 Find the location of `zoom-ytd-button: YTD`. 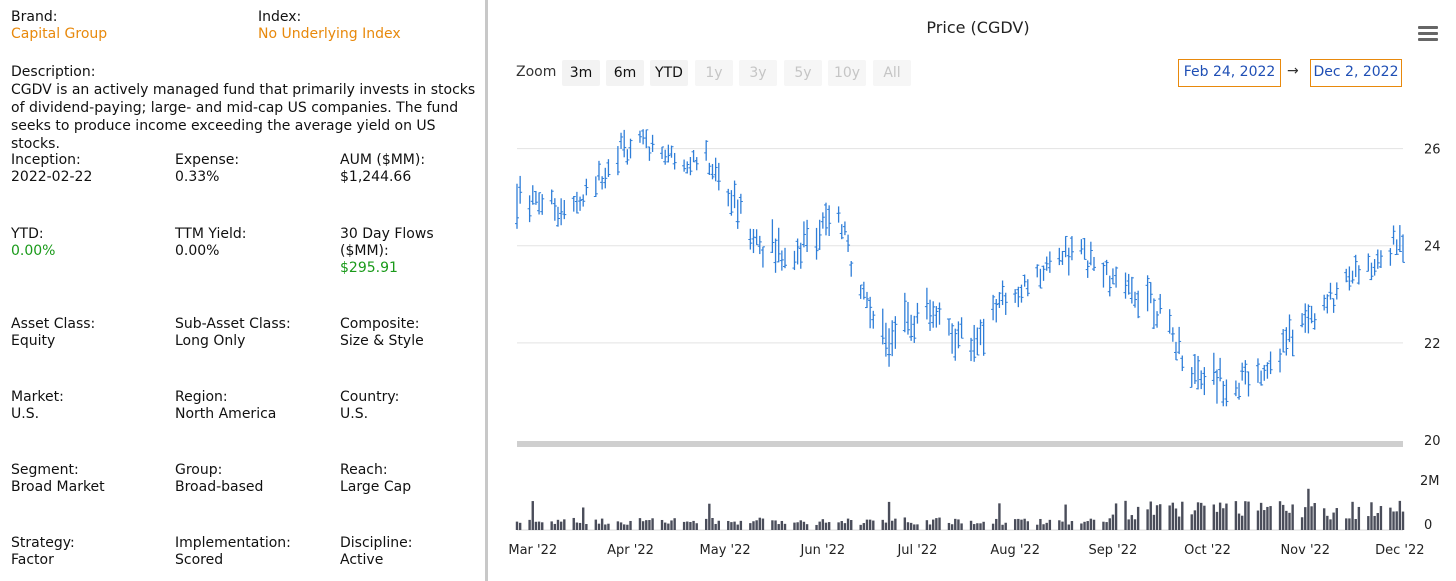

zoom-ytd-button: YTD is located at coordinates (669, 73).